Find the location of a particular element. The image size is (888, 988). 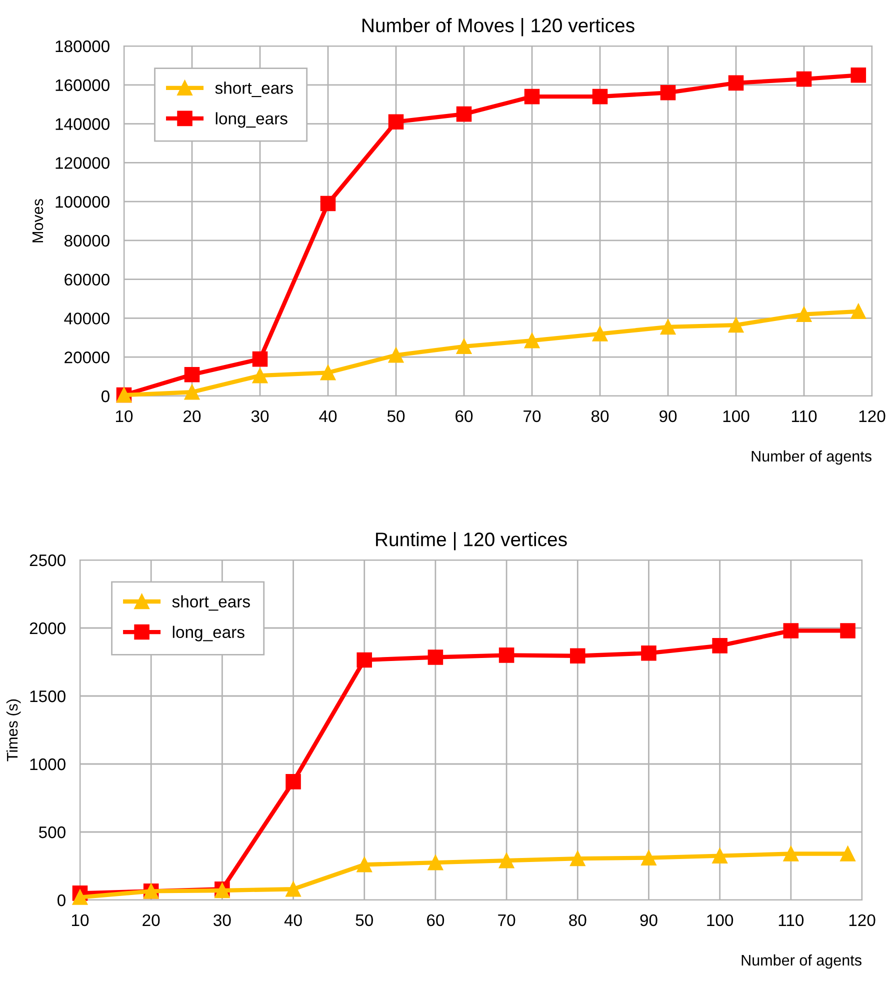

y-tick-label: 120000 is located at coordinates (83, 163).